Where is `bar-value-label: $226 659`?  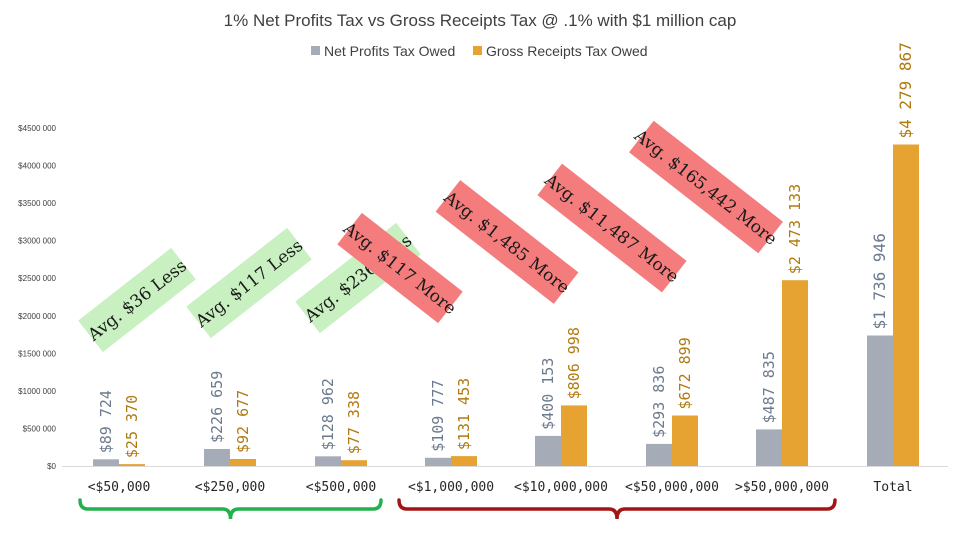
bar-value-label: $226 659 is located at coordinates (217, 407).